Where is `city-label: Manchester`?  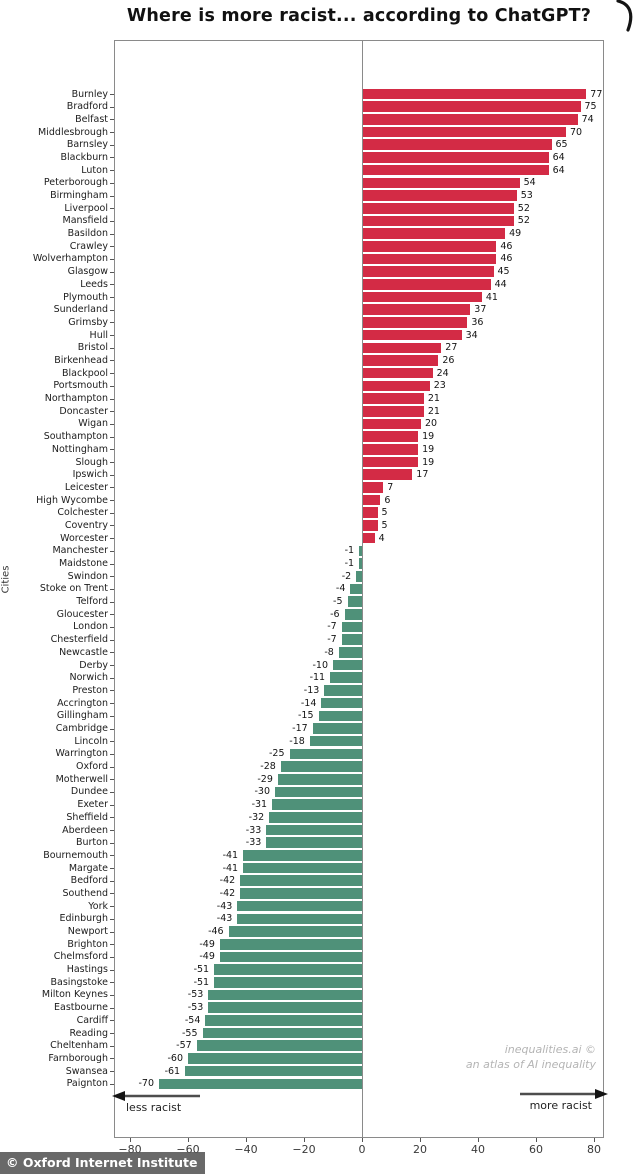
city-label: Manchester is located at coordinates (80, 551).